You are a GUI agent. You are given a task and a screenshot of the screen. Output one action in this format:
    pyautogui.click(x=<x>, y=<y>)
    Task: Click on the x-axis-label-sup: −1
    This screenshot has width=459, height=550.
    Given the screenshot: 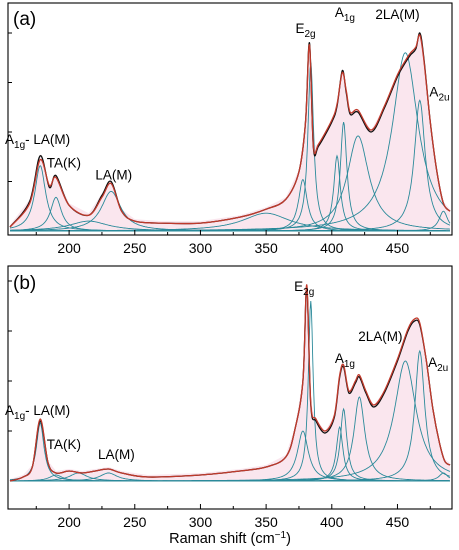 What is the action you would take?
    pyautogui.click(x=281, y=535)
    